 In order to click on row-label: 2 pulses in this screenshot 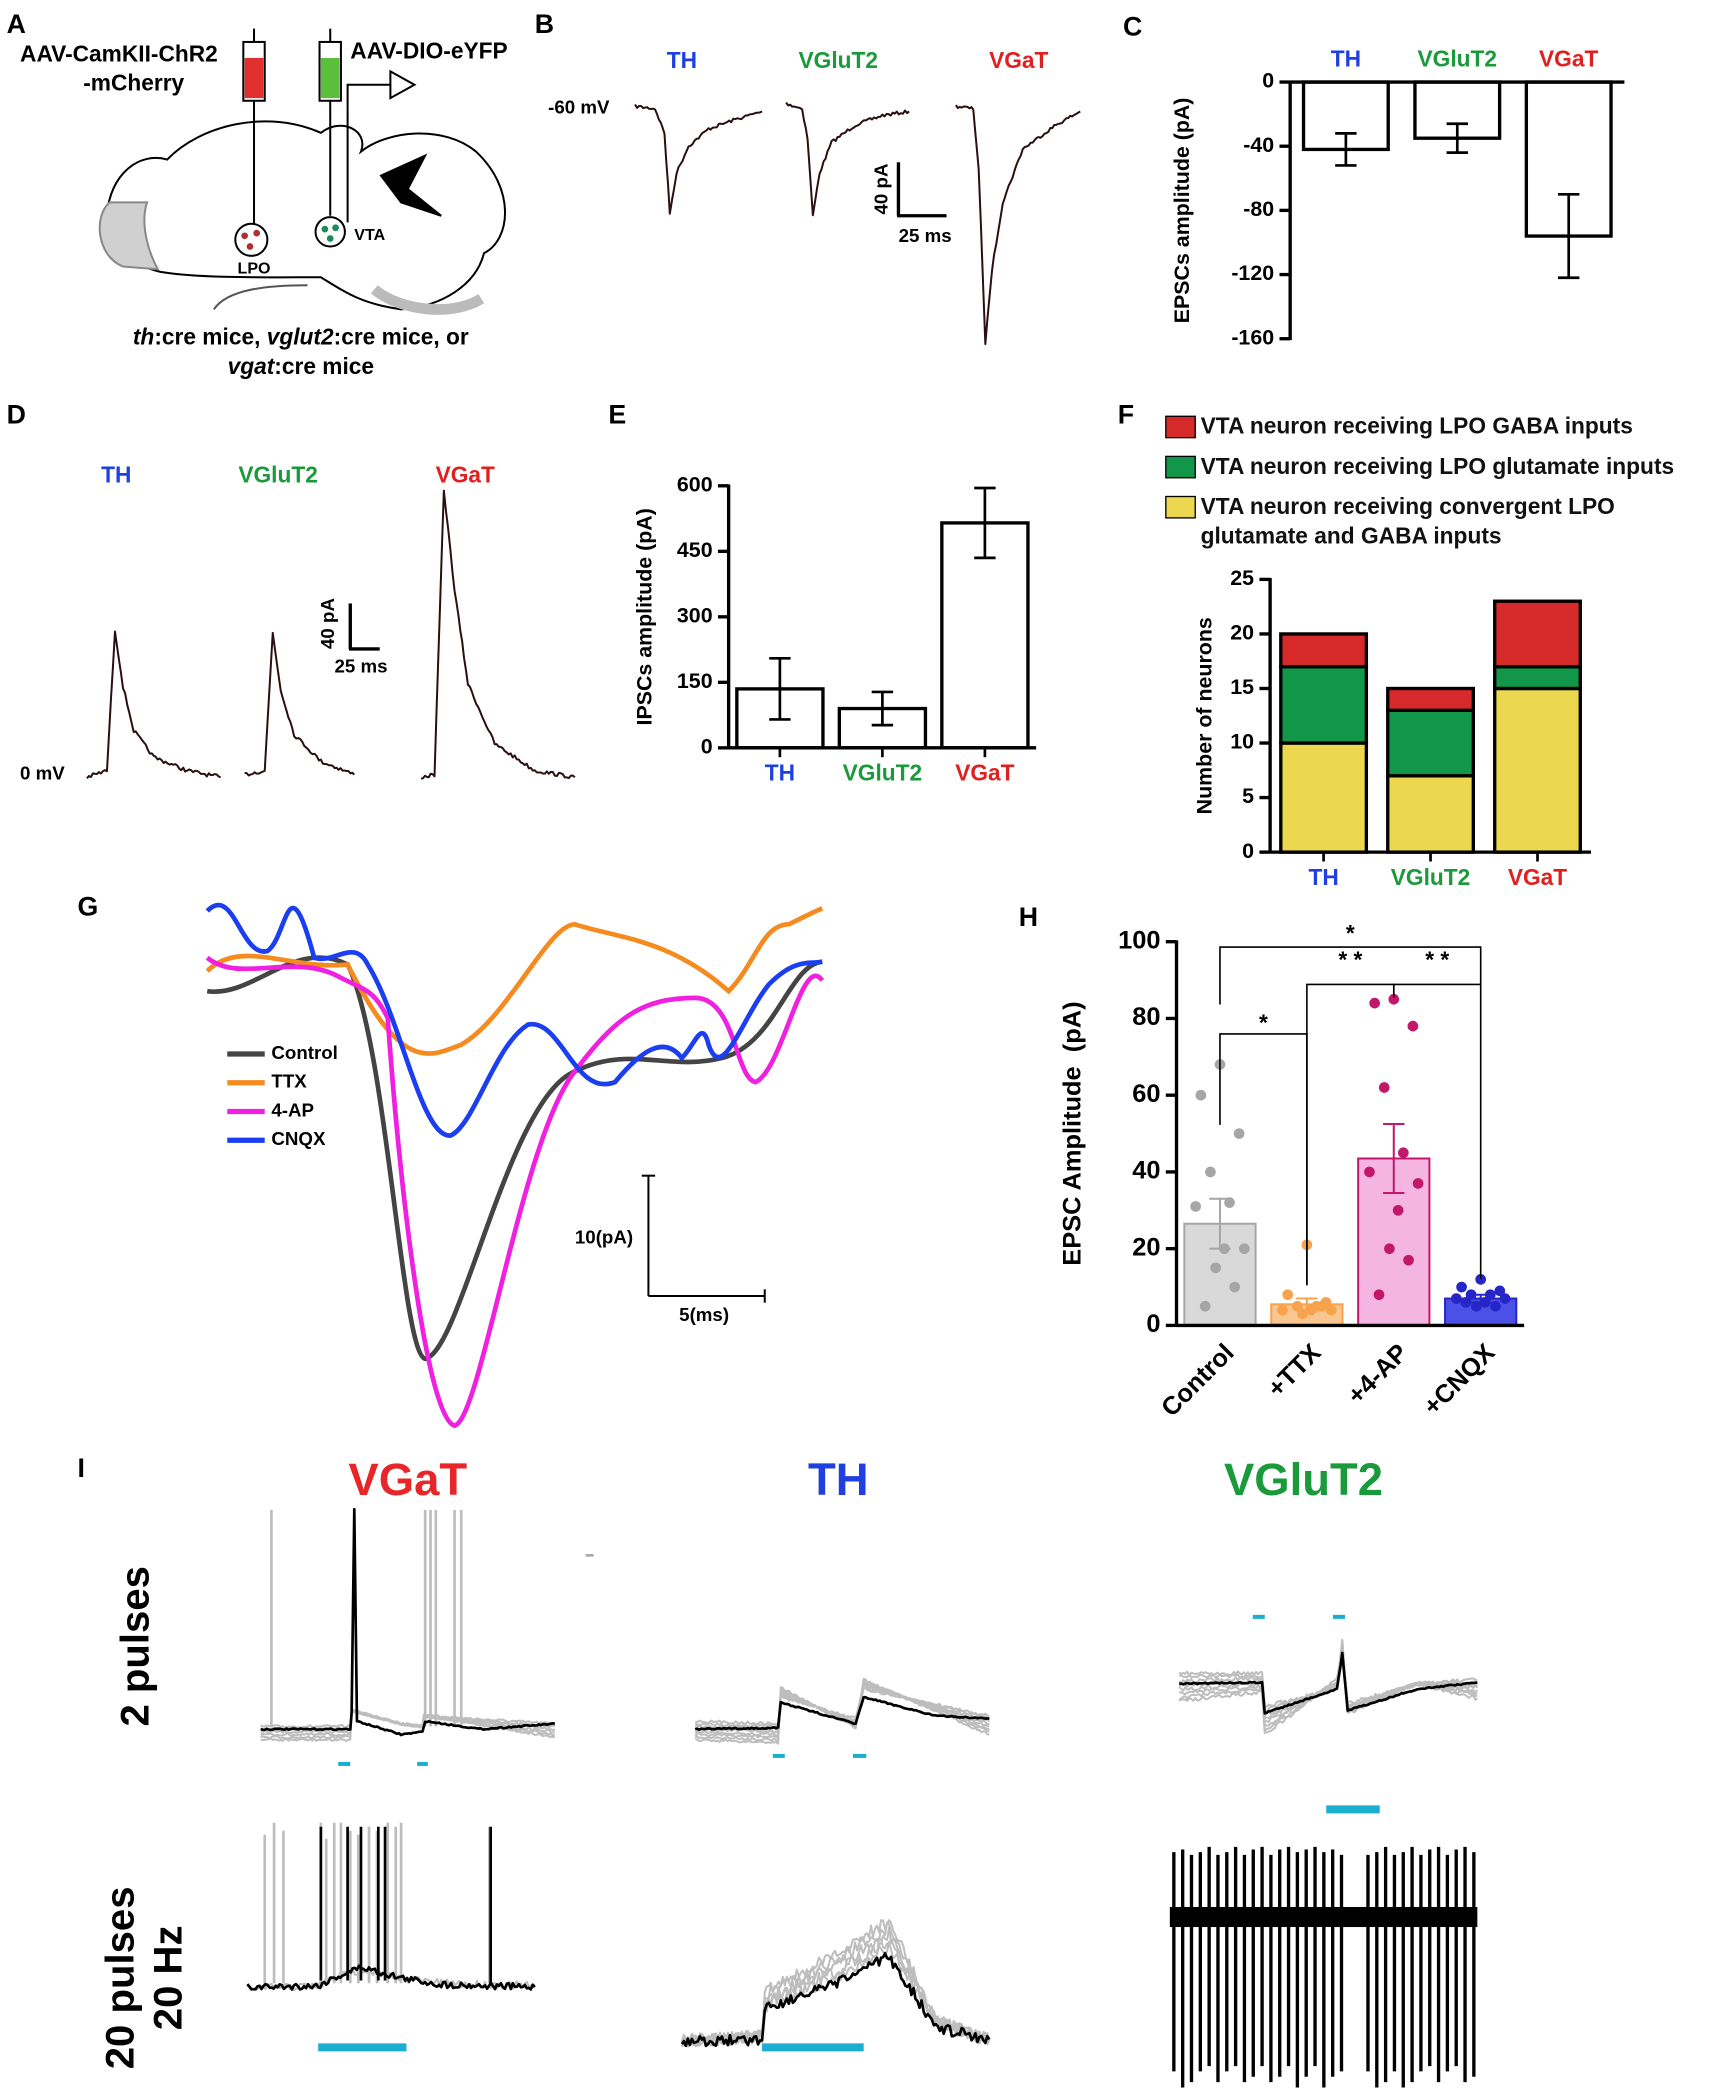, I will do `click(135, 1646)`.